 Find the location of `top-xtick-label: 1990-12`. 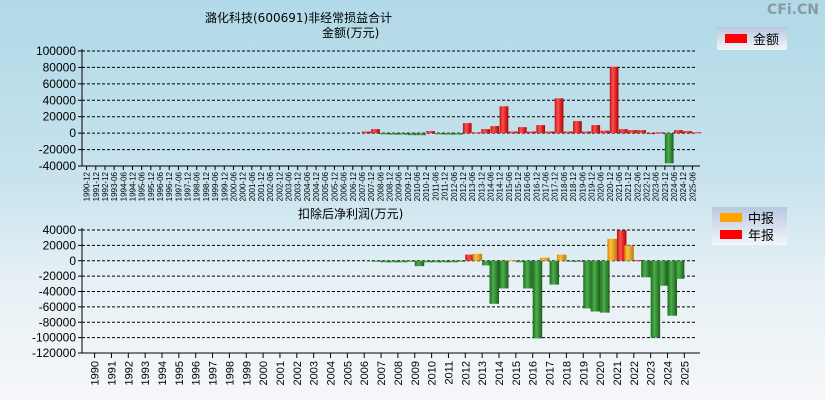

top-xtick-label: 1990-12 is located at coordinates (87, 186).